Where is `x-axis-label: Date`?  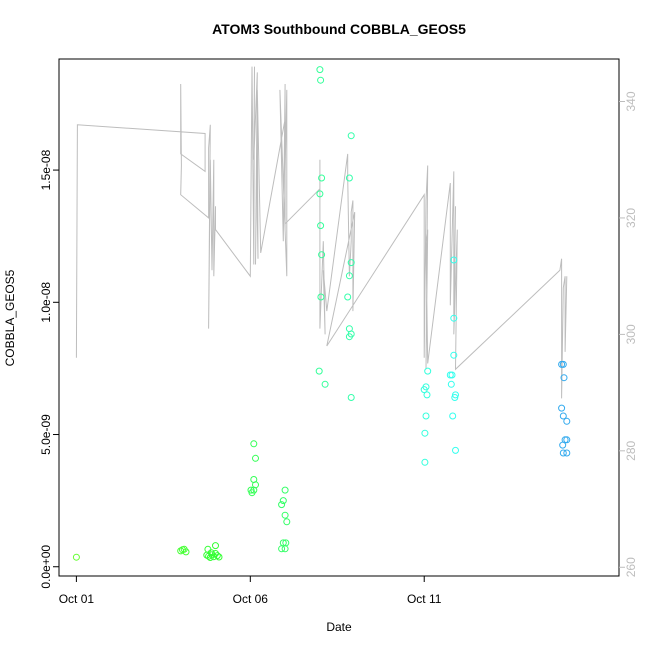 x-axis-label: Date is located at coordinates (339, 627).